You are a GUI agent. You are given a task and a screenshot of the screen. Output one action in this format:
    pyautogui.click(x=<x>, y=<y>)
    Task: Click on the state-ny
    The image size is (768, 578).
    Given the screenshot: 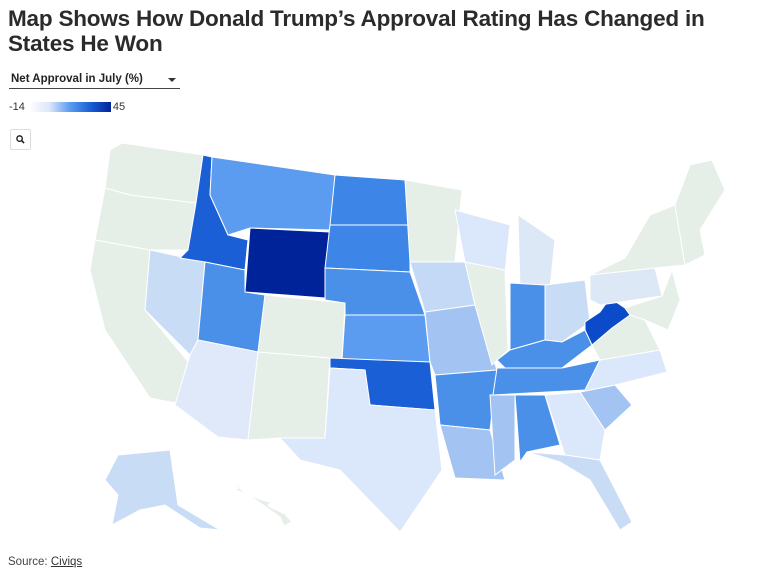 What is the action you would take?
    pyautogui.click(x=637, y=240)
    